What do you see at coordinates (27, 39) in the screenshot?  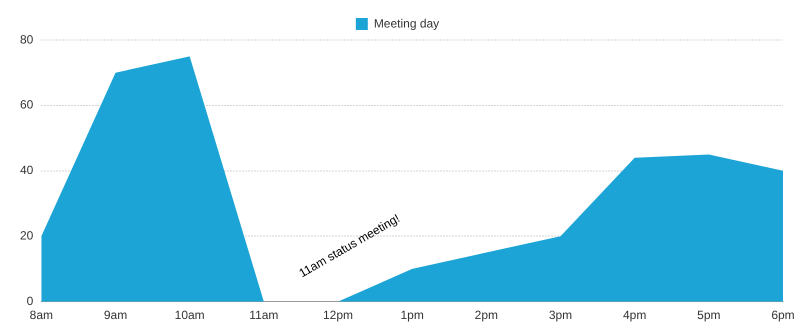 I see `y-tick-label: 80` at bounding box center [27, 39].